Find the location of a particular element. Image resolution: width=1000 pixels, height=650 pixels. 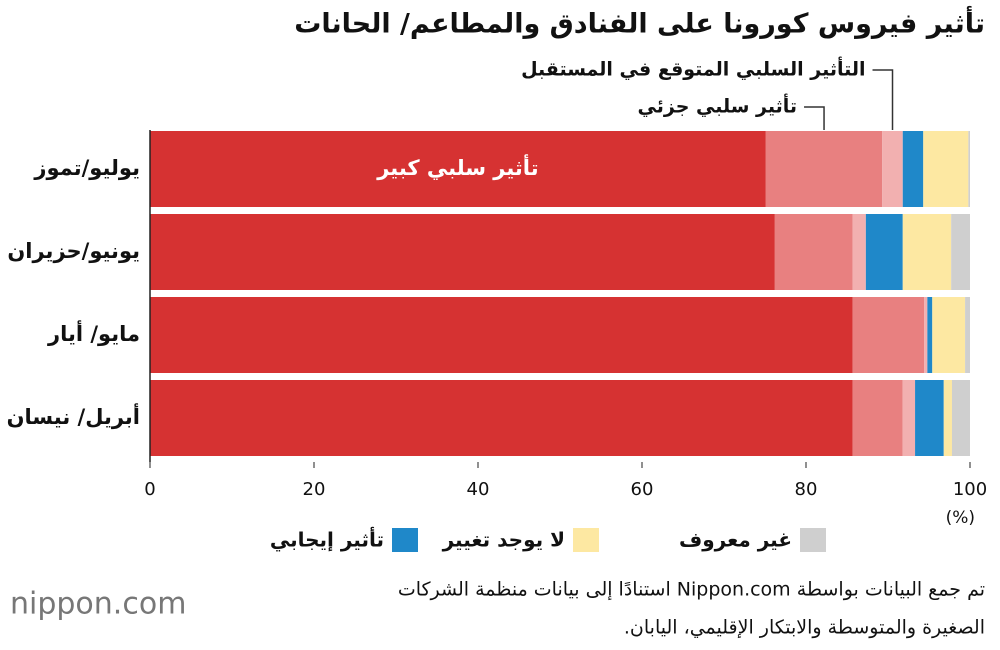

annotation: التأثير السلبي المتوقع في المستقبل is located at coordinates (693, 69).